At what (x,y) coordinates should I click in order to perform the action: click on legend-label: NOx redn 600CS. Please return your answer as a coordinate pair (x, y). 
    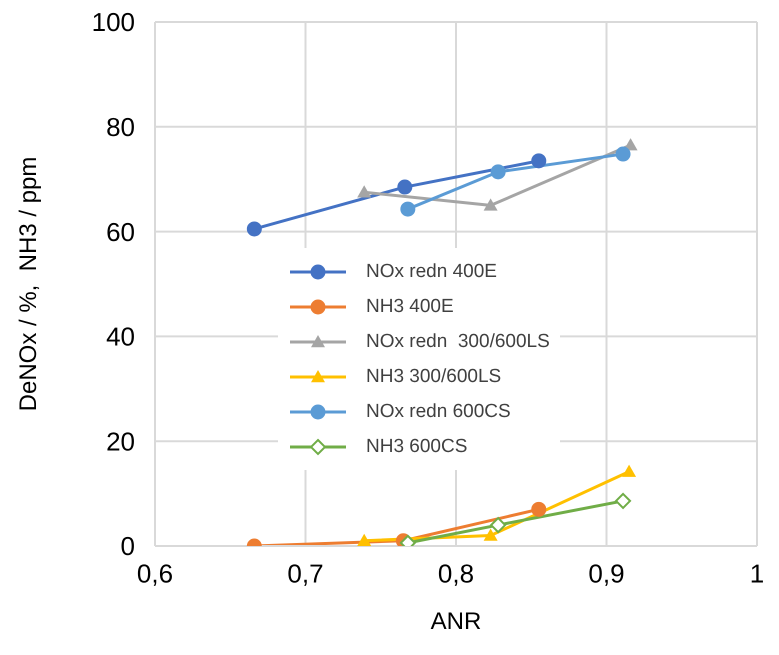
    Looking at the image, I should click on (438, 411).